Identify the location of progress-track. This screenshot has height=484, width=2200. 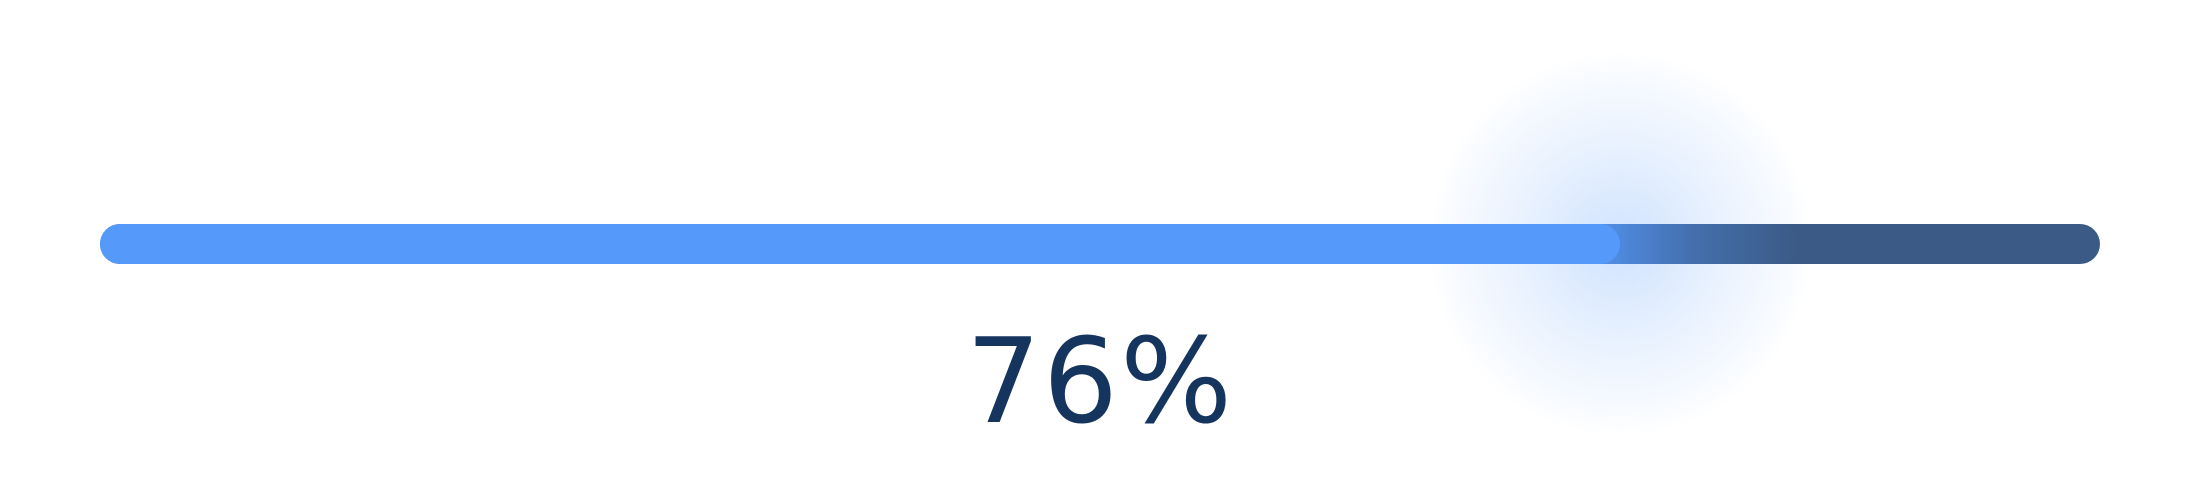
(1100, 244).